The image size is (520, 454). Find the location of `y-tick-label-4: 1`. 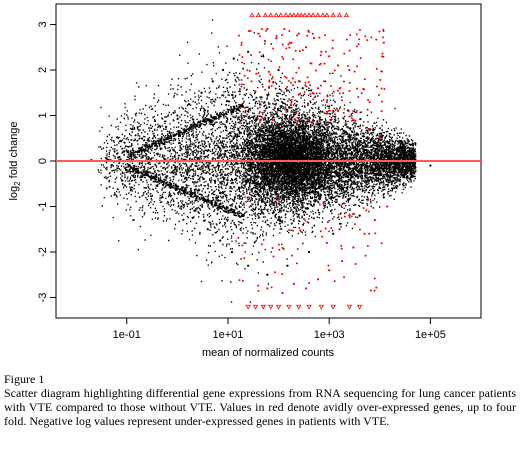

y-tick-label-4: 1 is located at coordinates (43, 115).